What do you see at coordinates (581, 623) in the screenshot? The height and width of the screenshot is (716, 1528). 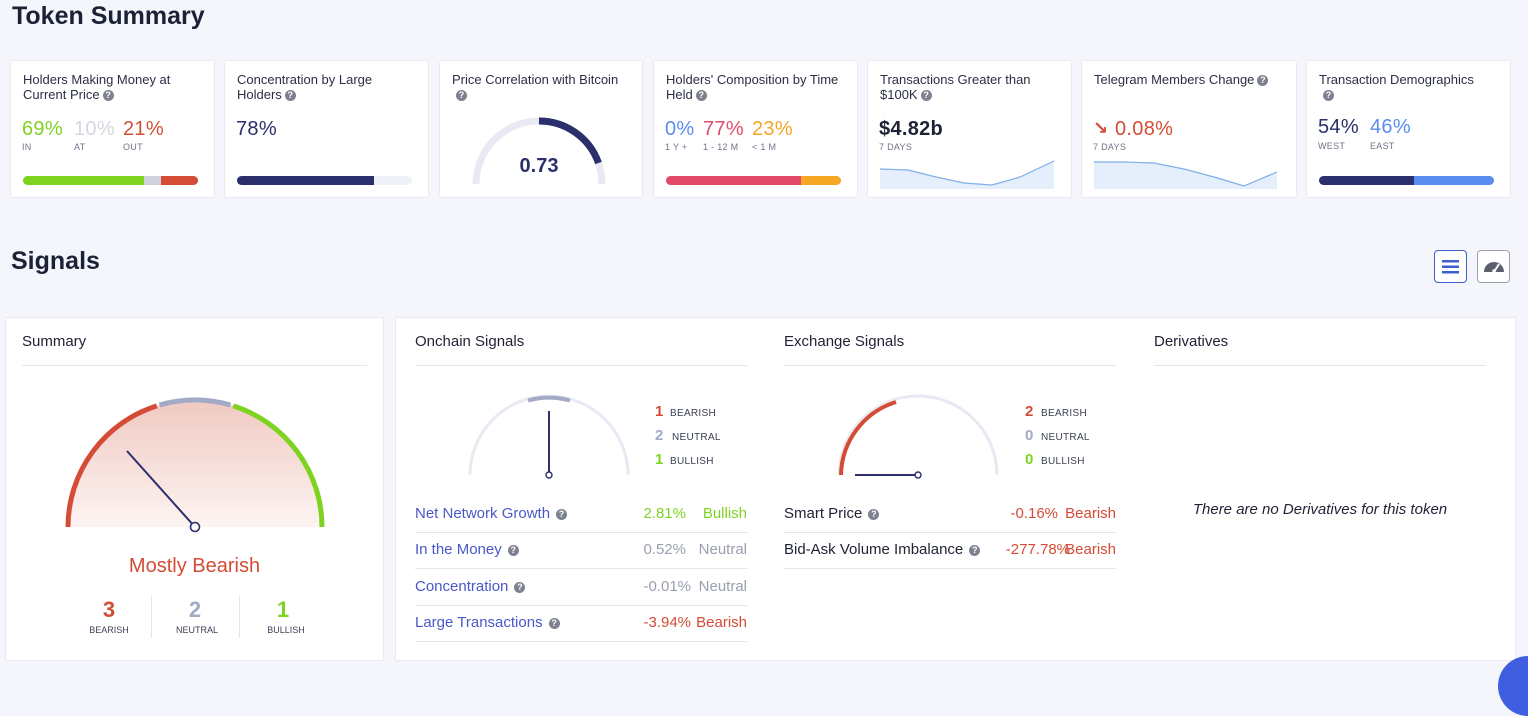 I see `signal-row: Large Transactions? -3.94% Bearish` at bounding box center [581, 623].